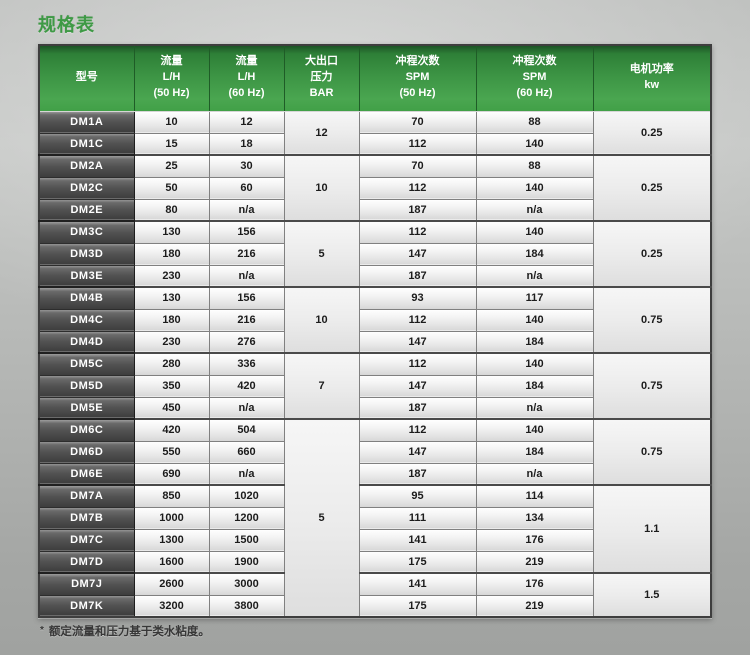 This screenshot has height=655, width=750. What do you see at coordinates (417, 496) in the screenshot?
I see `spm-50hz-cell: 95` at bounding box center [417, 496].